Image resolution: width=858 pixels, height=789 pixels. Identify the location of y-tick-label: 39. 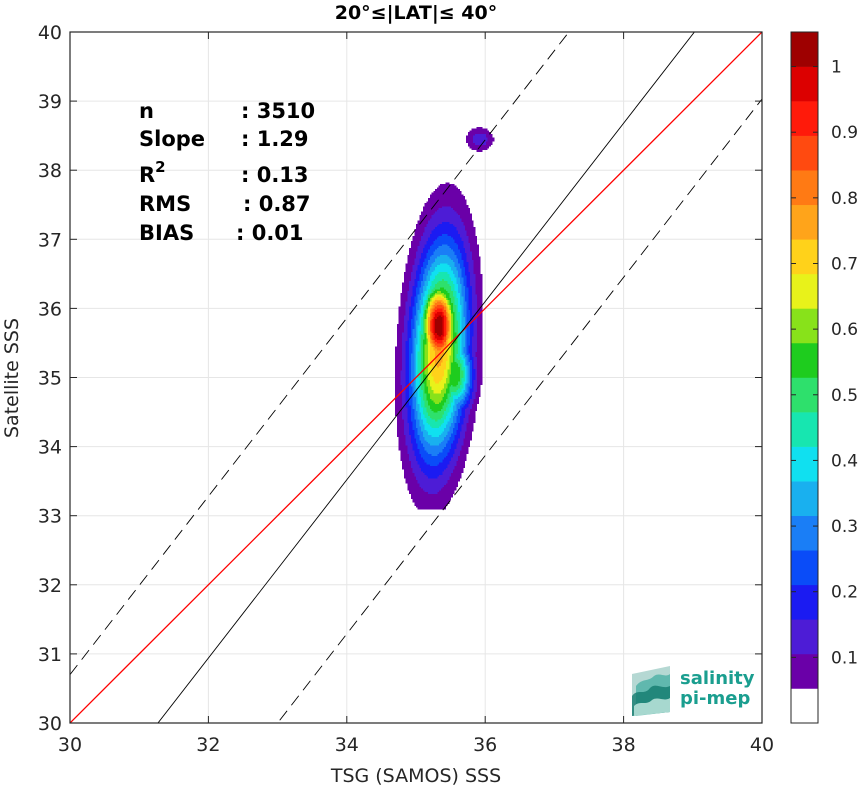
(50, 102).